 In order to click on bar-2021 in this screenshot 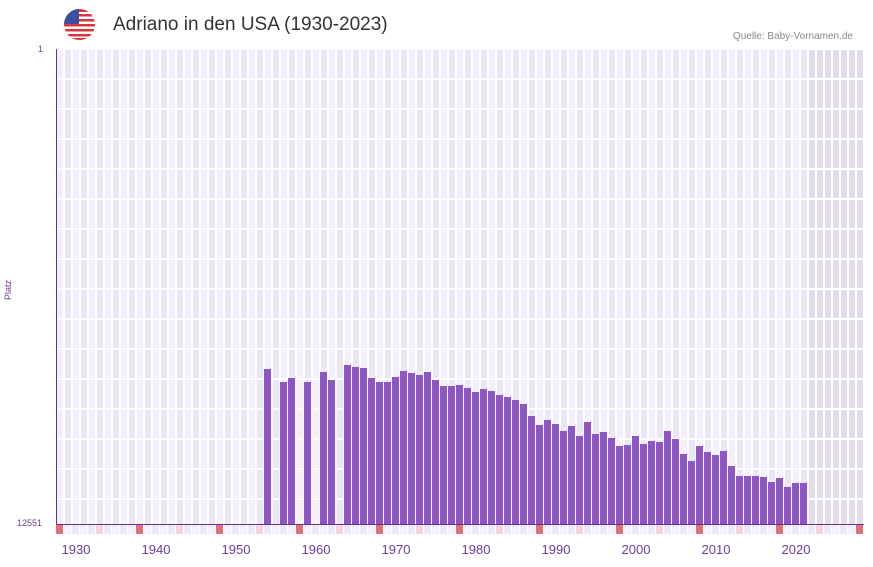, I will do `click(803, 503)`.